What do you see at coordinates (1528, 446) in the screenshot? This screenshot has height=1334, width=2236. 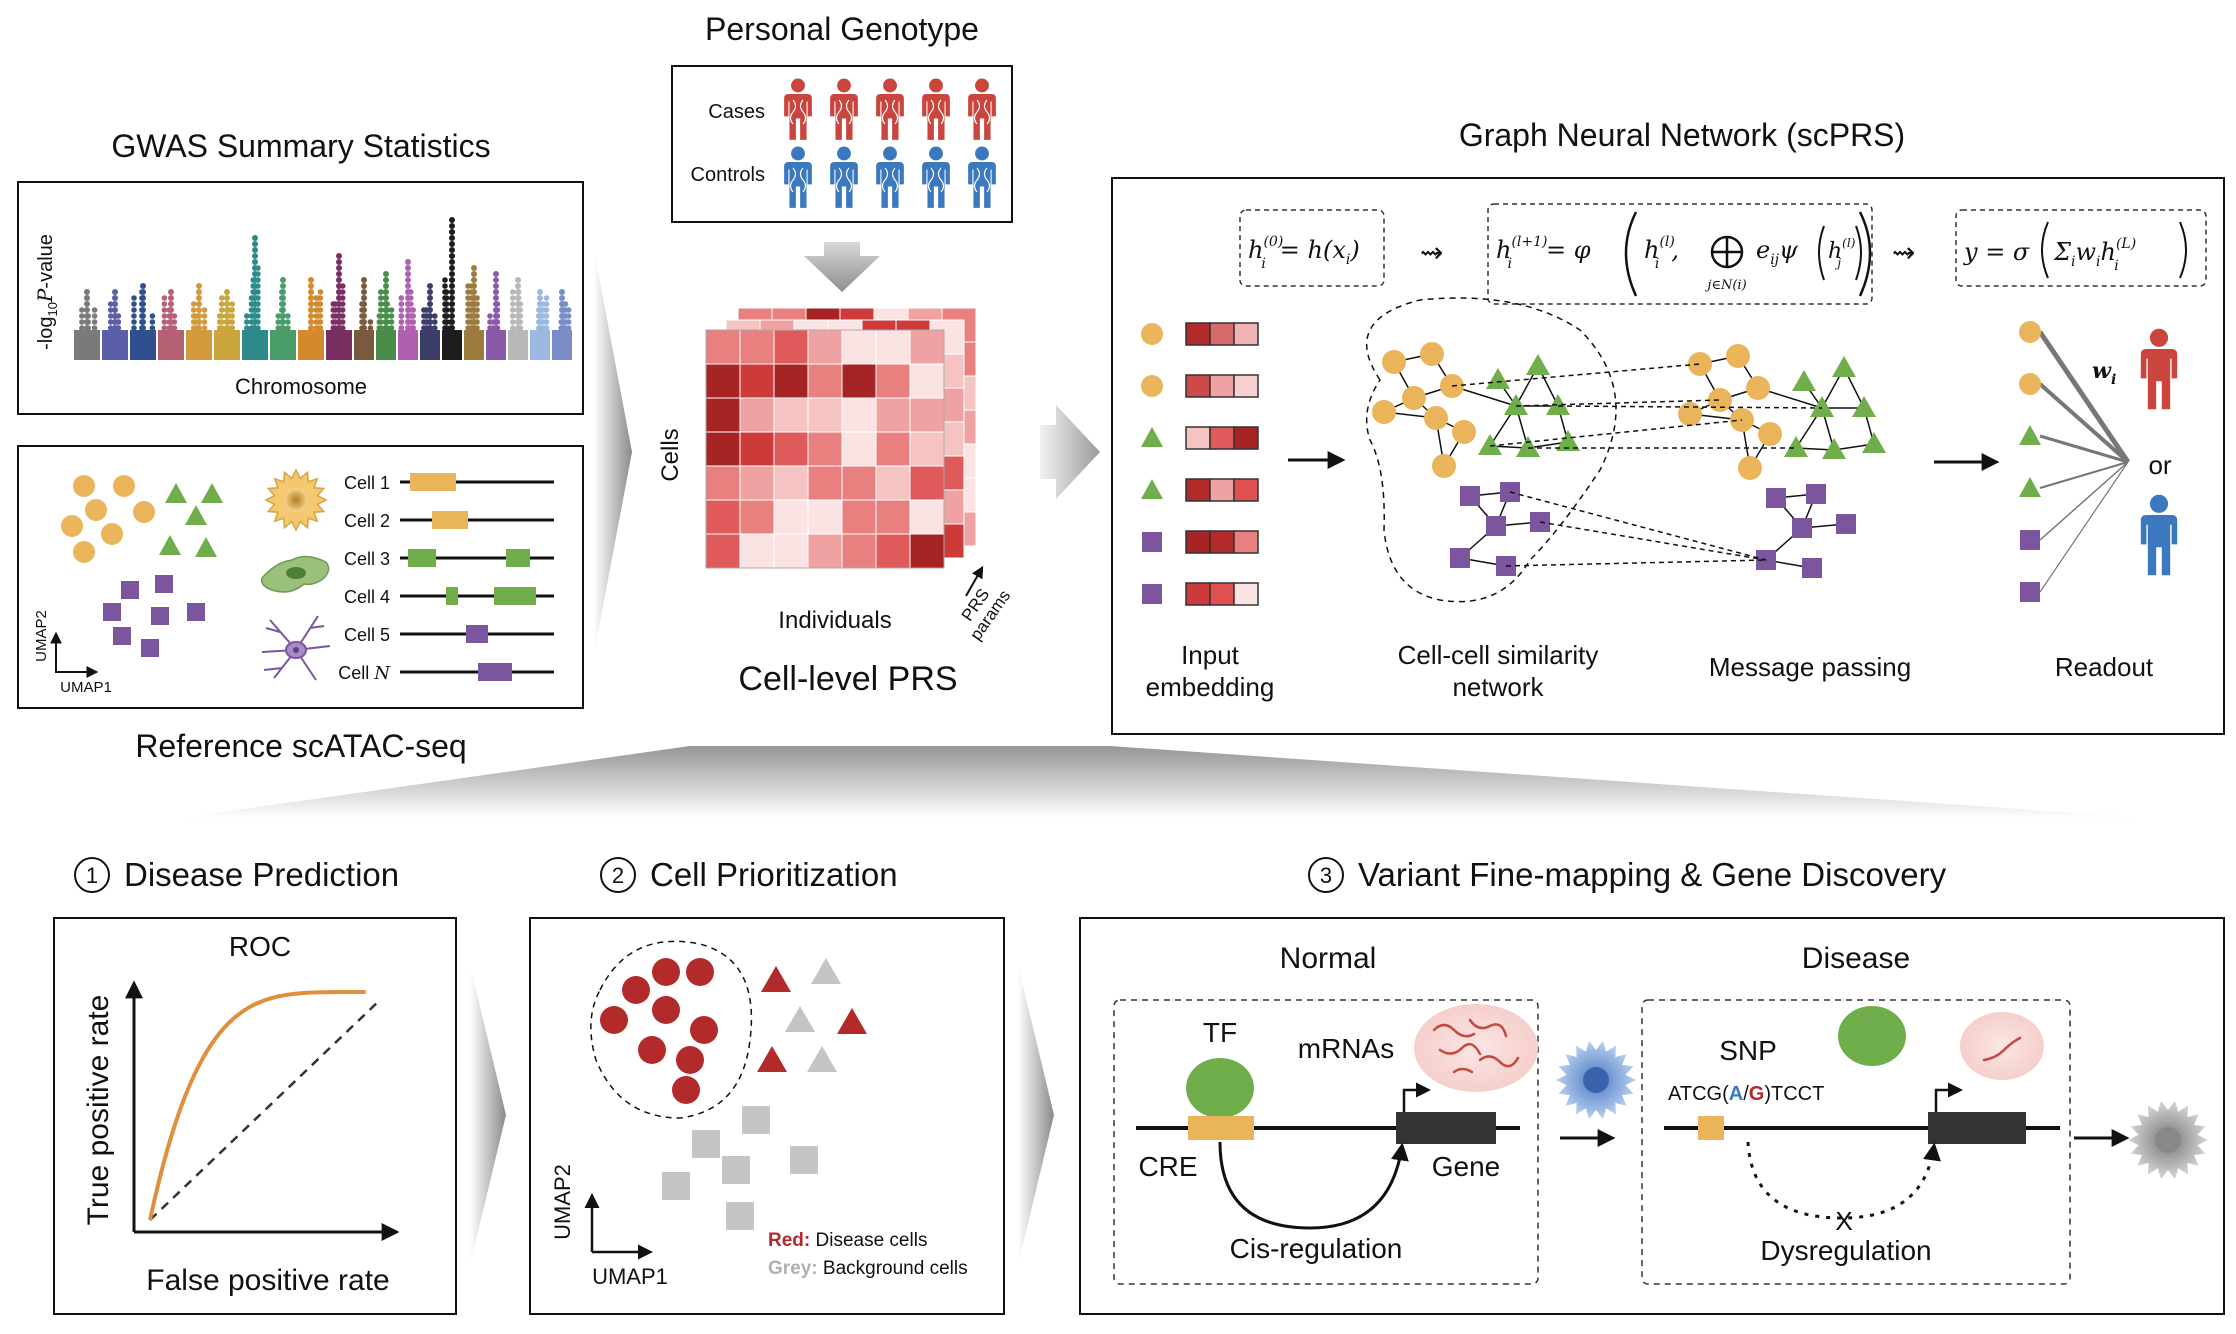 I see `similarity-green-node` at bounding box center [1528, 446].